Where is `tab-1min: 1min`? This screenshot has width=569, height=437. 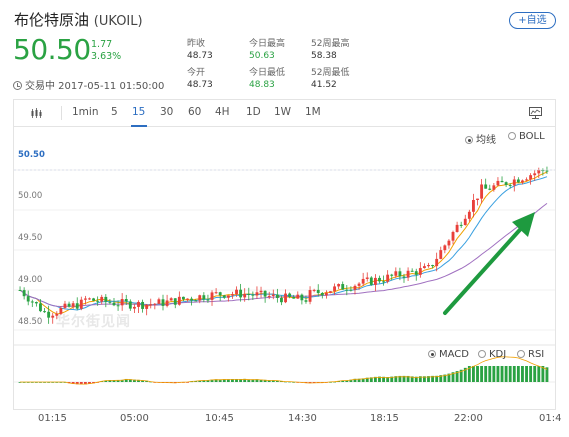
tab-1min: 1min is located at coordinates (85, 112).